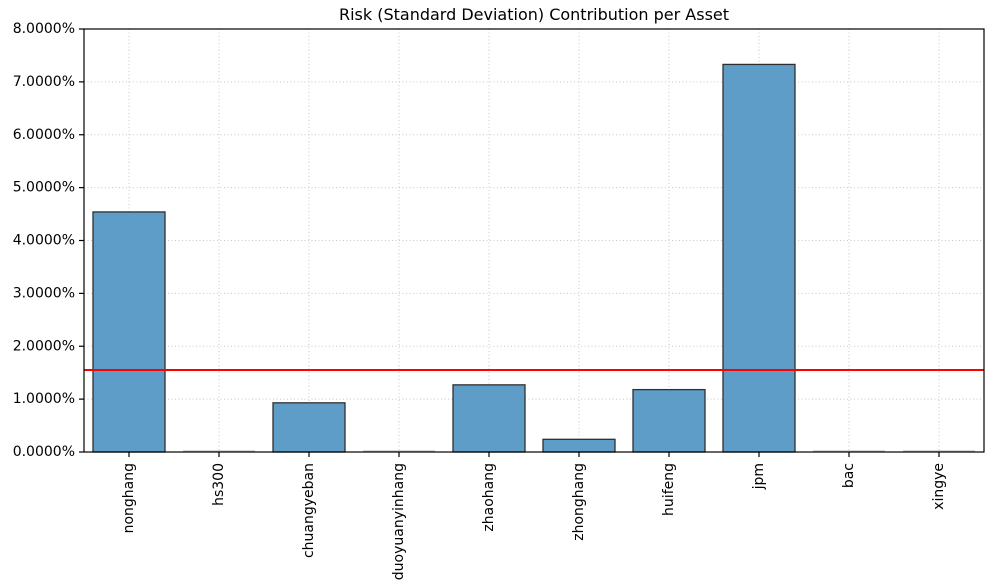  What do you see at coordinates (129, 332) in the screenshot?
I see `bar-nonghang` at bounding box center [129, 332].